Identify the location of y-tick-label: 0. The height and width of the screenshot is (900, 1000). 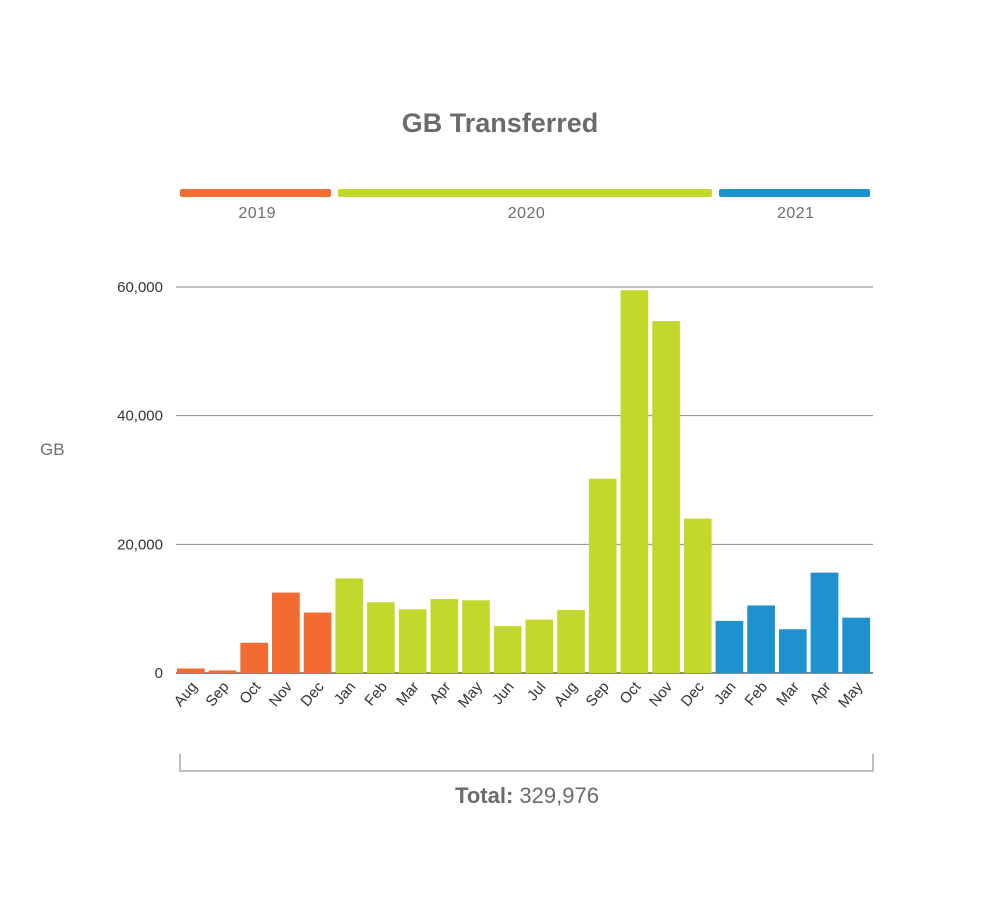
(159, 673).